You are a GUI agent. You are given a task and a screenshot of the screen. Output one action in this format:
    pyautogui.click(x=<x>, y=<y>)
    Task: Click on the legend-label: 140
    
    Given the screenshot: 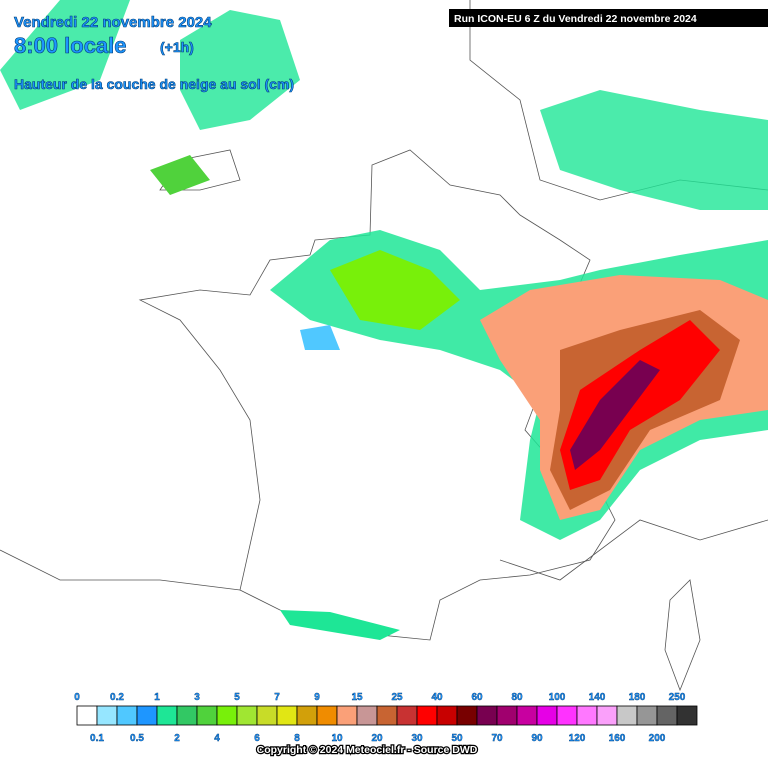 What is the action you would take?
    pyautogui.click(x=597, y=697)
    